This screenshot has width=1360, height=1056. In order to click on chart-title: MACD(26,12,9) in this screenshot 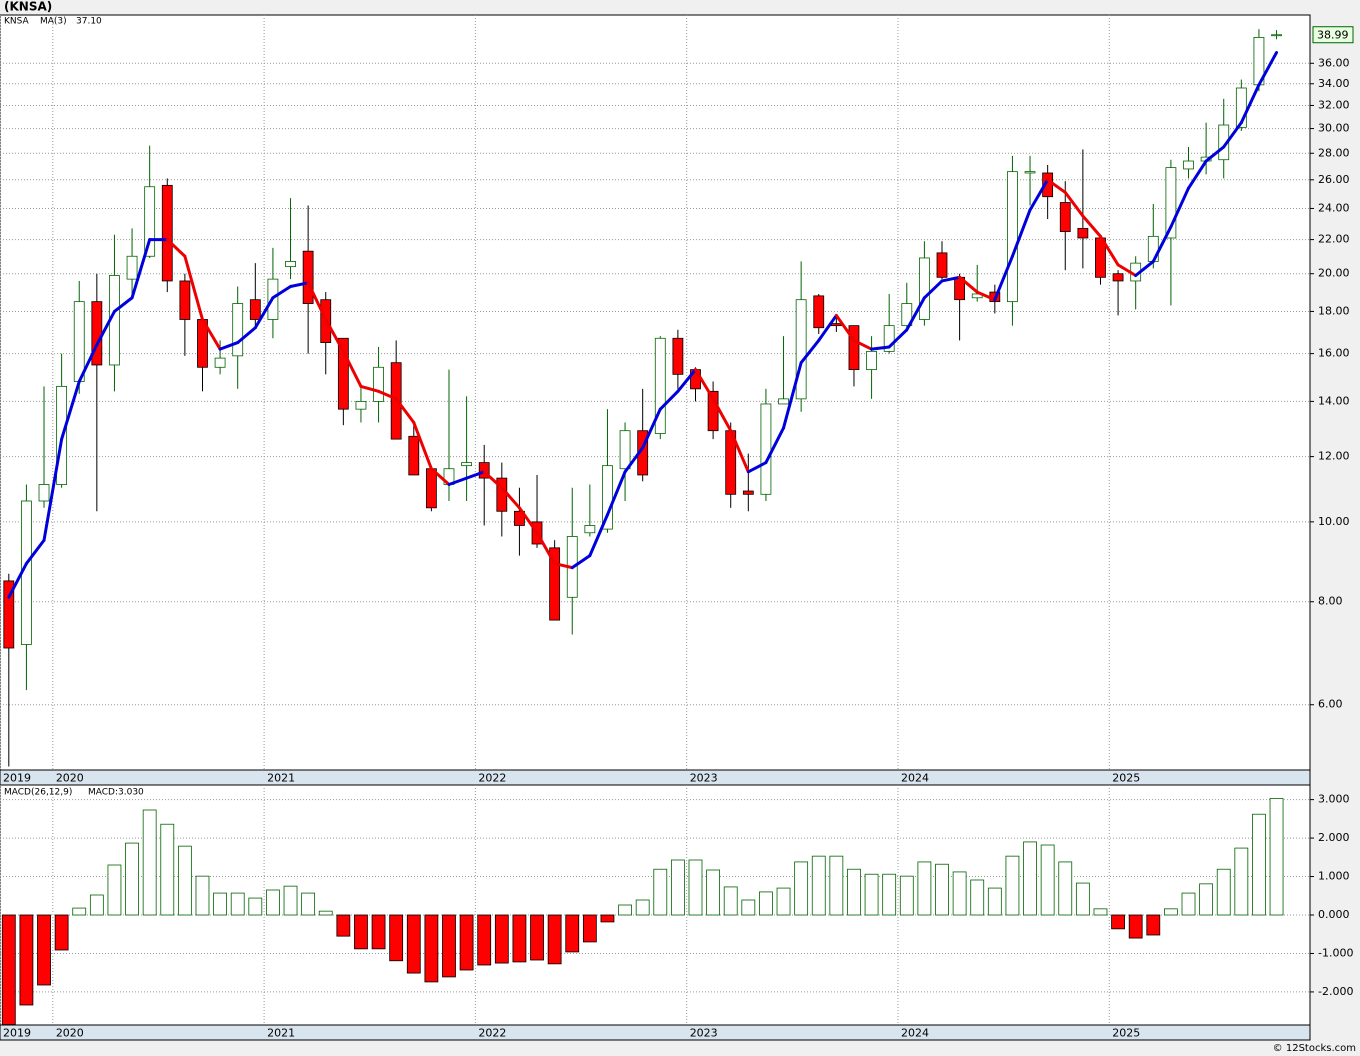, I will do `click(38, 793)`.